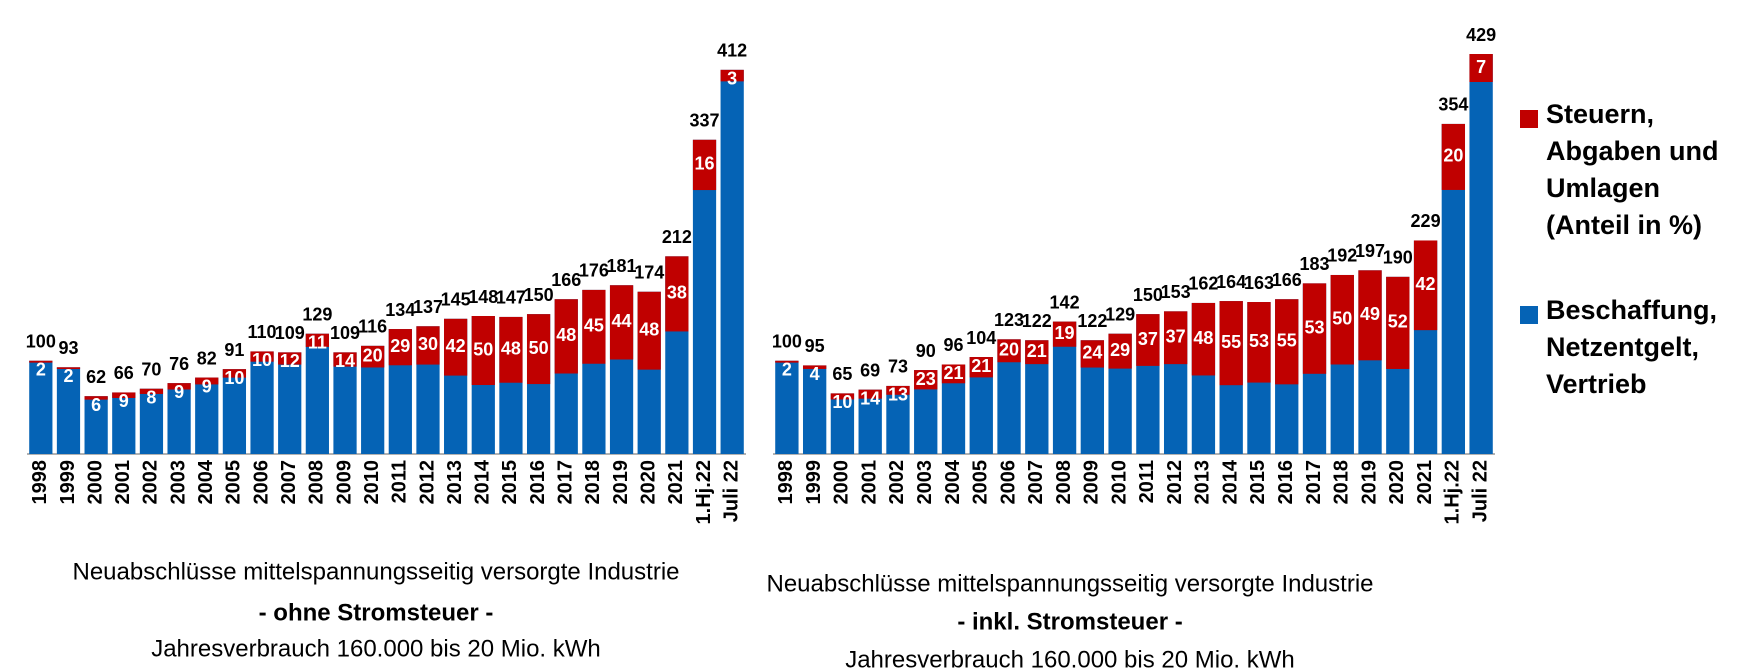  What do you see at coordinates (1259, 341) in the screenshot?
I see `share-label: 53` at bounding box center [1259, 341].